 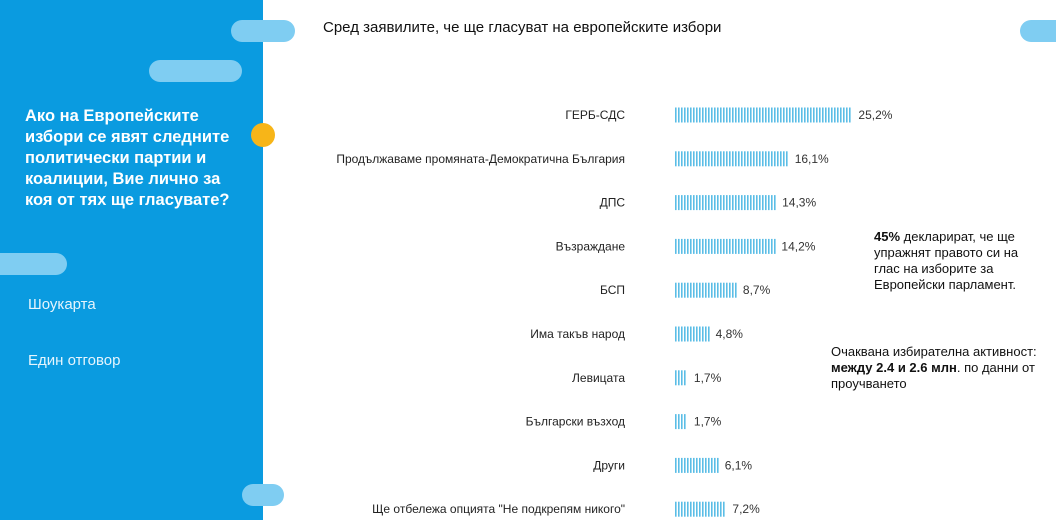 What do you see at coordinates (74, 360) in the screenshot?
I see `single-answer-link: Един отговор` at bounding box center [74, 360].